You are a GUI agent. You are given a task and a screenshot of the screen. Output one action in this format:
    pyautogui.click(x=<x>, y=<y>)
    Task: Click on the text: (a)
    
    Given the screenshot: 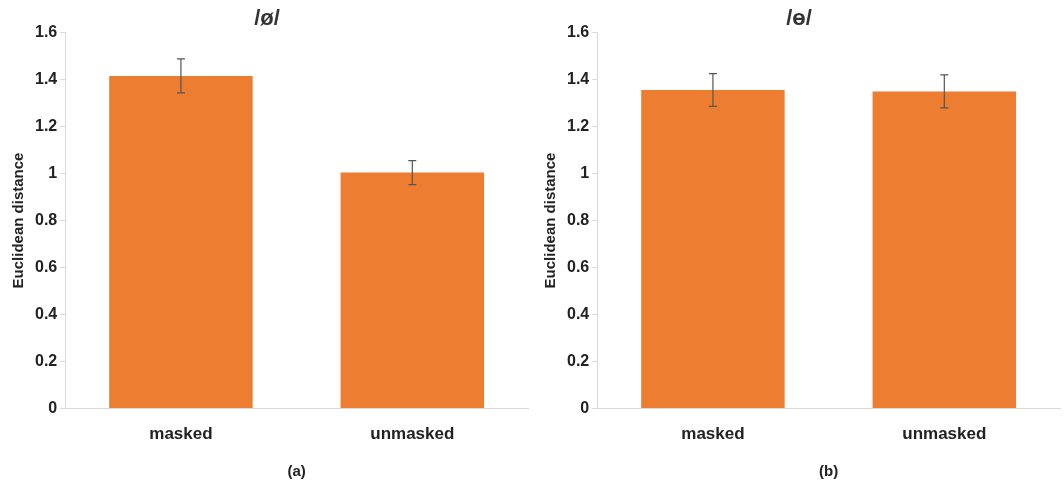 What is the action you would take?
    pyautogui.click(x=296, y=470)
    